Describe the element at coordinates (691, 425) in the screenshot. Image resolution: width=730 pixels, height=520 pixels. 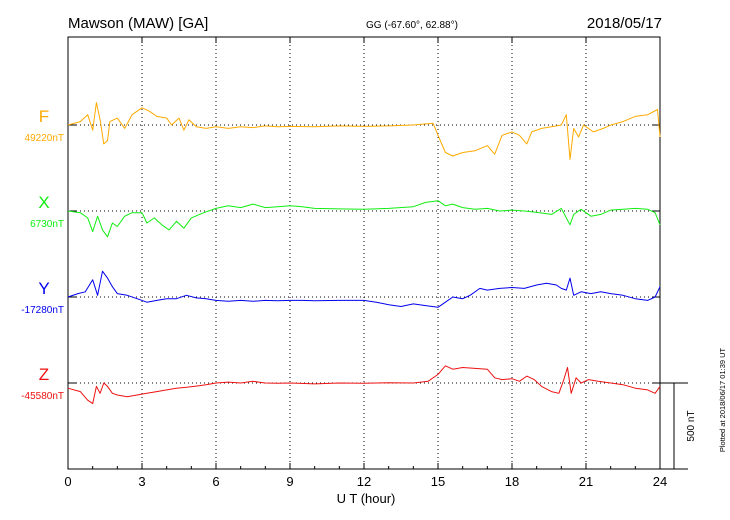
I see `scale-bar-label: 500 nT` at that location.